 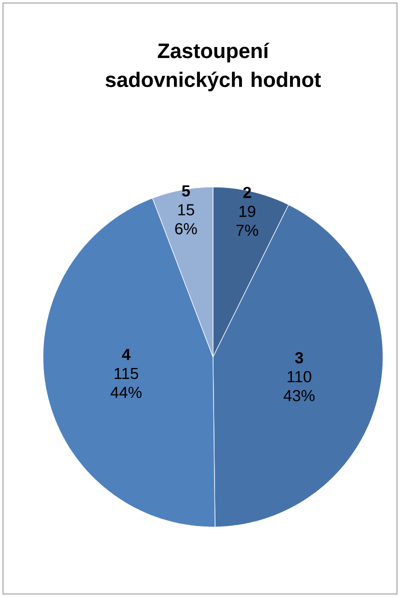 What do you see at coordinates (213, 67) in the screenshot?
I see `chart-title: Zastoupení sadovnických hodnot` at bounding box center [213, 67].